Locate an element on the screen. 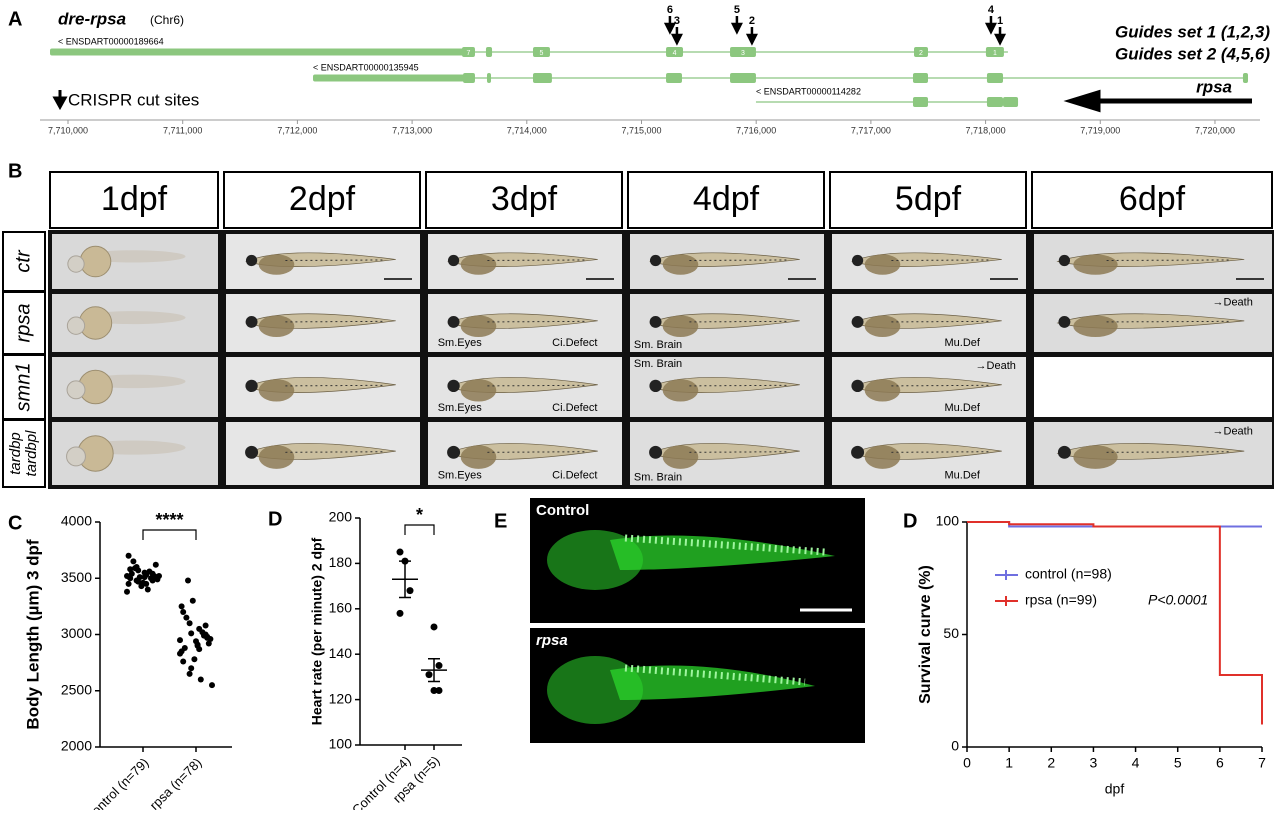 This screenshot has height=815, width=1280. y-tick-label: 50 is located at coordinates (951, 633).